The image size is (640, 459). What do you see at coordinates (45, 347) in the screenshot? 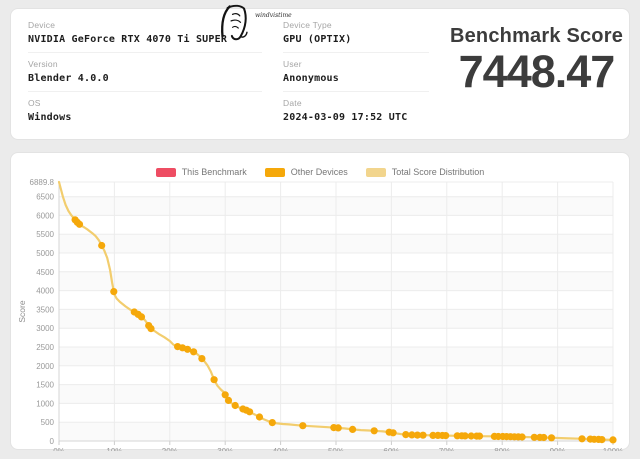
I see `svg-text: 2500` at bounding box center [45, 347].